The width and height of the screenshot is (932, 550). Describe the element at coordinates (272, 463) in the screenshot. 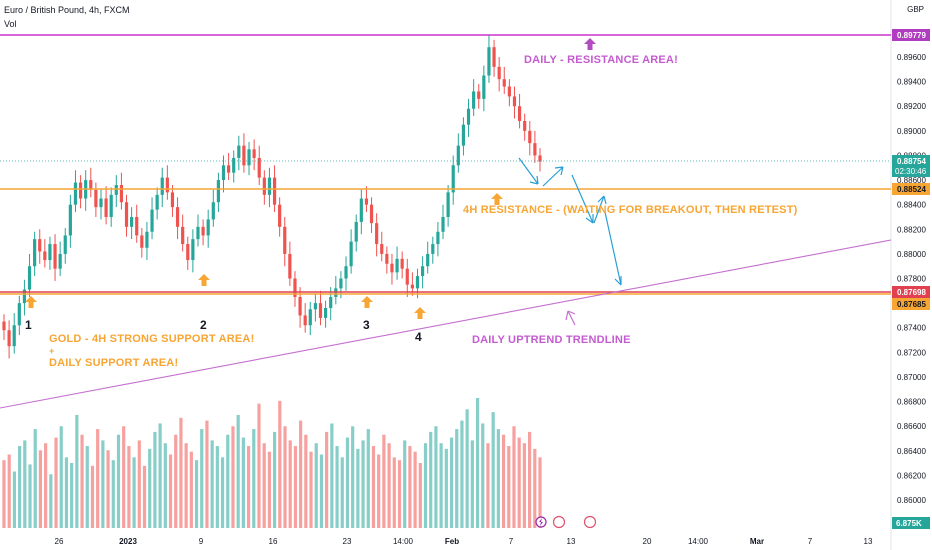

I see `volume-bars` at that location.